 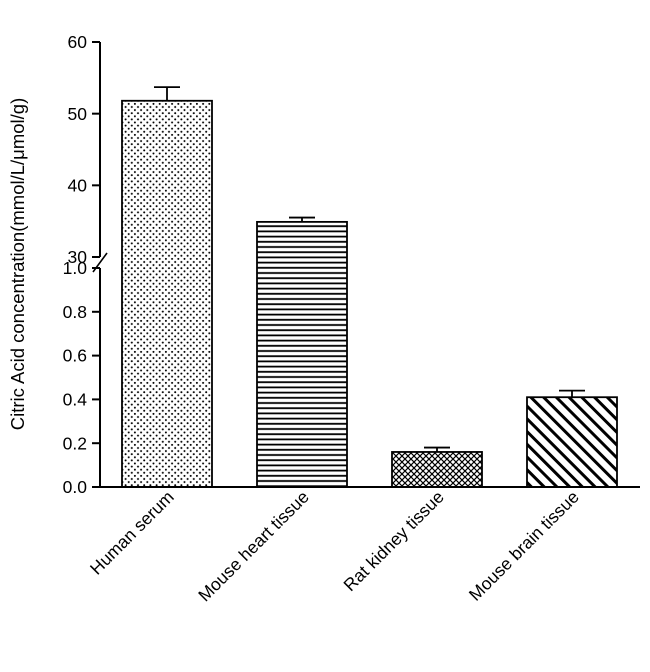 I want to click on y-axis-label: Citric Acid concentration(mmol/L/μmol/g), so click(x=17, y=264).